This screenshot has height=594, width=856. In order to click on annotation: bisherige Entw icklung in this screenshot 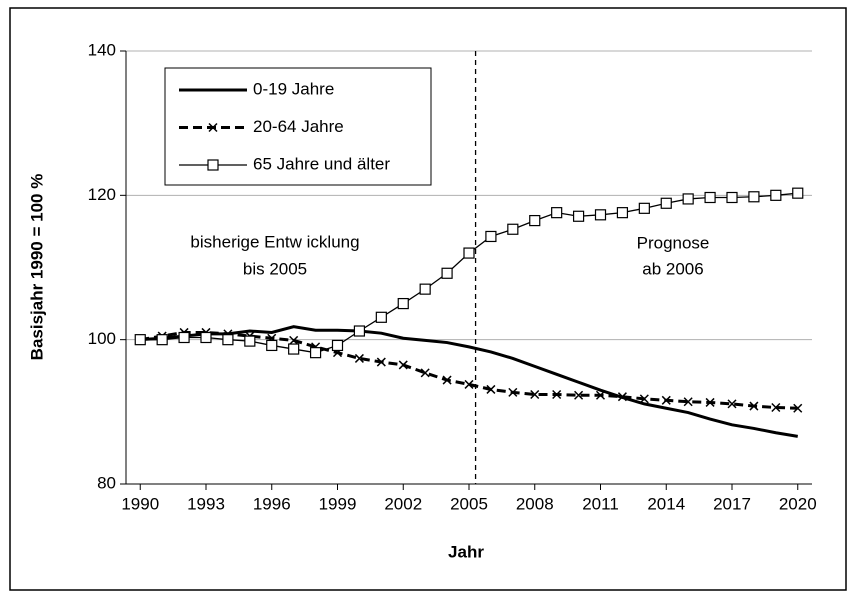, I will do `click(274, 241)`.